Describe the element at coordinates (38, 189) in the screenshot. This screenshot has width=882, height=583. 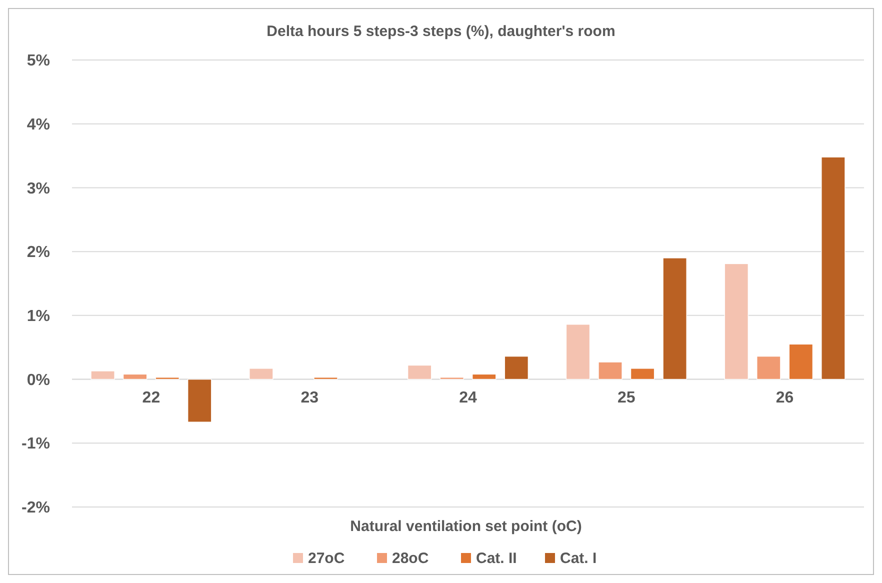
I see `y-tick-label: 3%` at that location.